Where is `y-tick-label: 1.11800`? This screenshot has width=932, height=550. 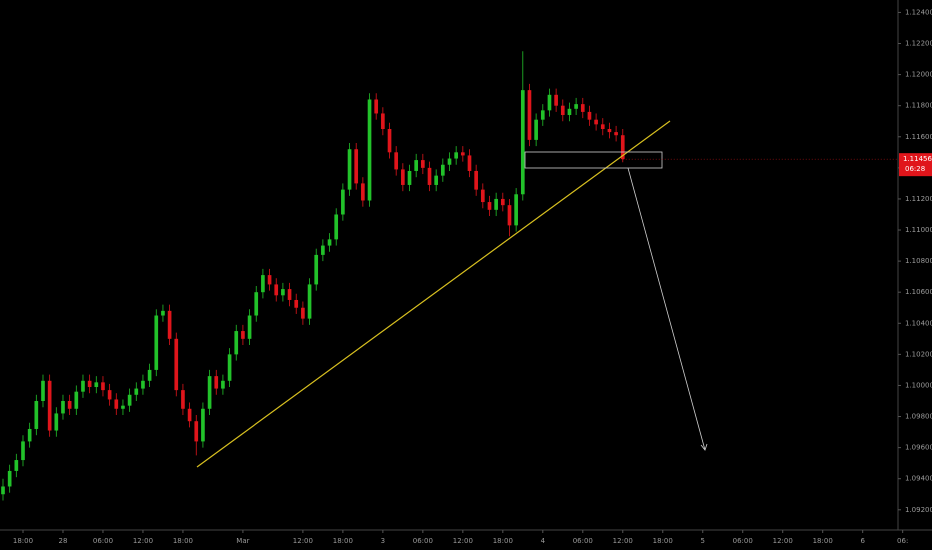 y-tick-label: 1.11800 is located at coordinates (918, 106).